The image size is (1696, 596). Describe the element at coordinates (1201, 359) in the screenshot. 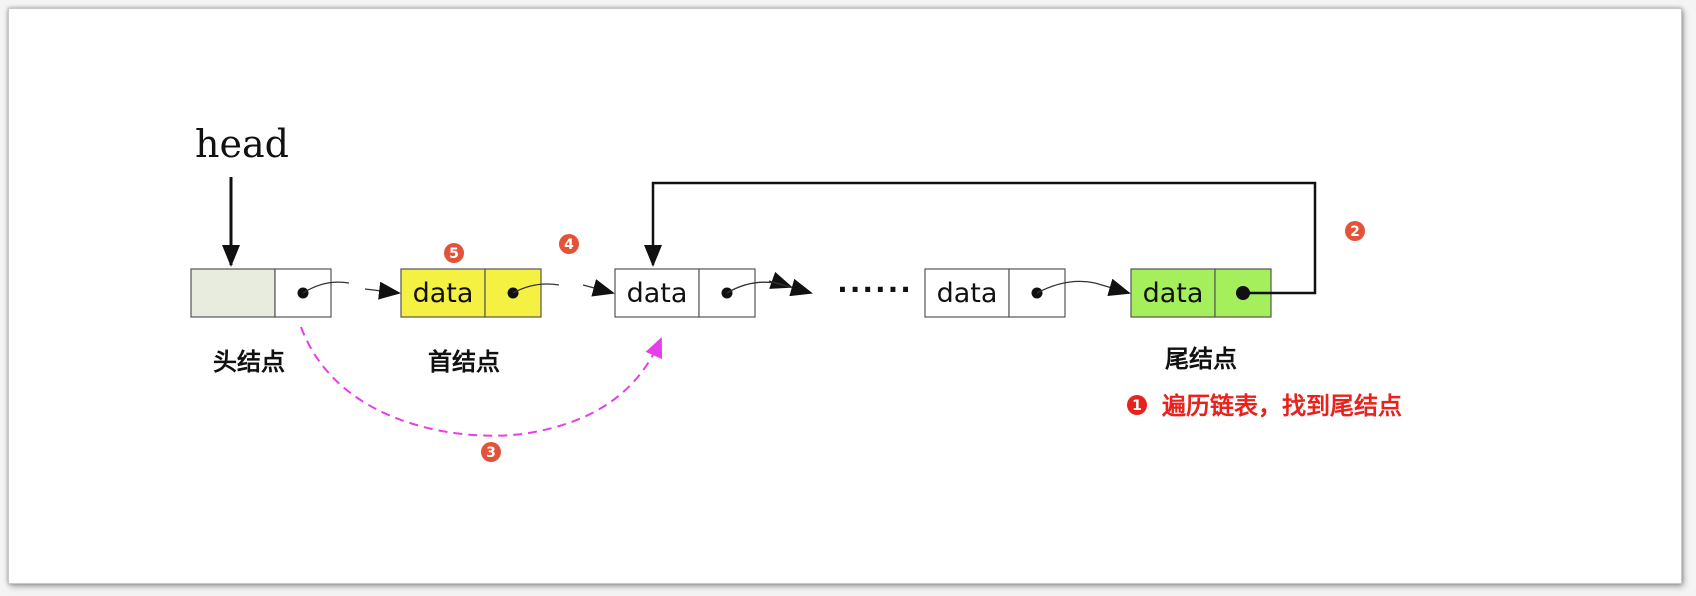

I see `tail-node-caption: 尾结点` at that location.